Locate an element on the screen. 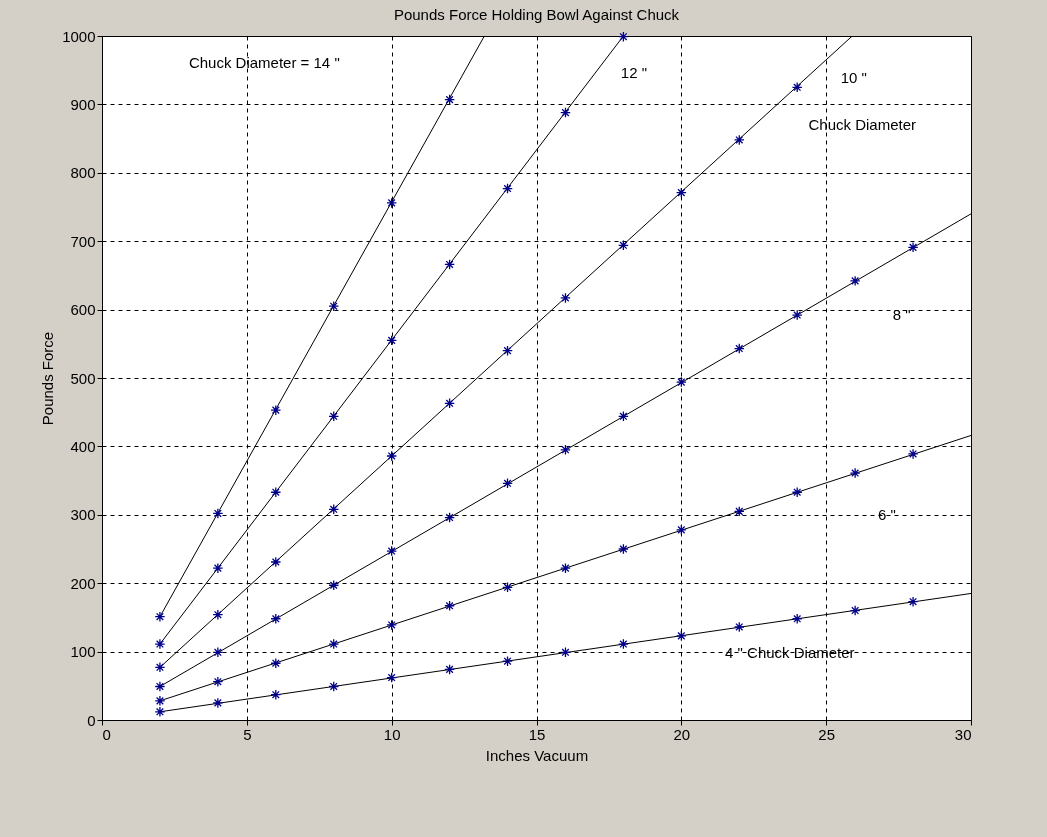 The image size is (1047, 837). x-tick-label: 15 is located at coordinates (537, 734).